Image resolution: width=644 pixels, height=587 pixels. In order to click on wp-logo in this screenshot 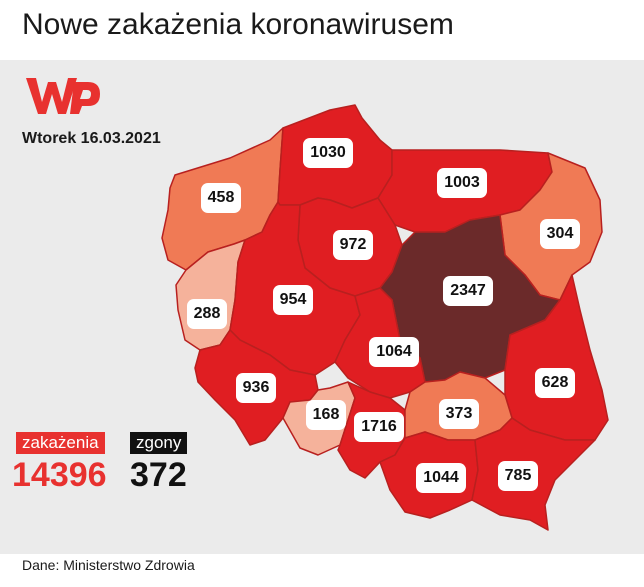, I will do `click(63, 96)`.